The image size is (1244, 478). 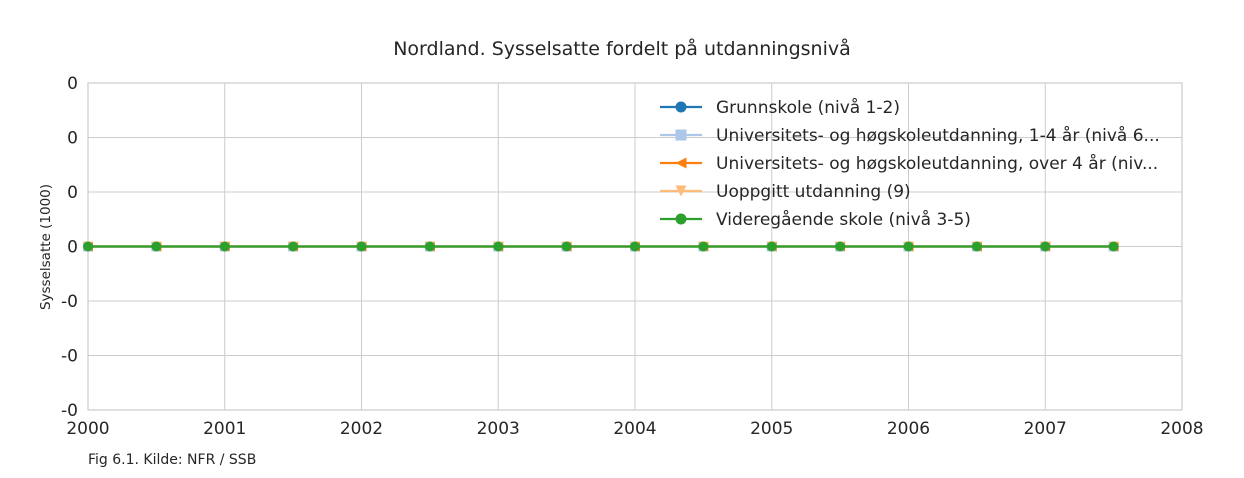 I want to click on series-layer, so click(x=601, y=246).